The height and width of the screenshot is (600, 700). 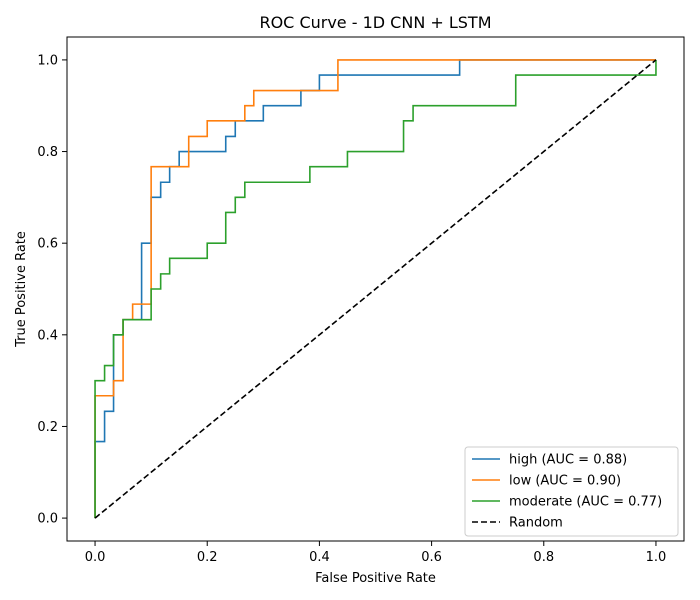 What do you see at coordinates (656, 557) in the screenshot?
I see `x-tick-label: 1.0` at bounding box center [656, 557].